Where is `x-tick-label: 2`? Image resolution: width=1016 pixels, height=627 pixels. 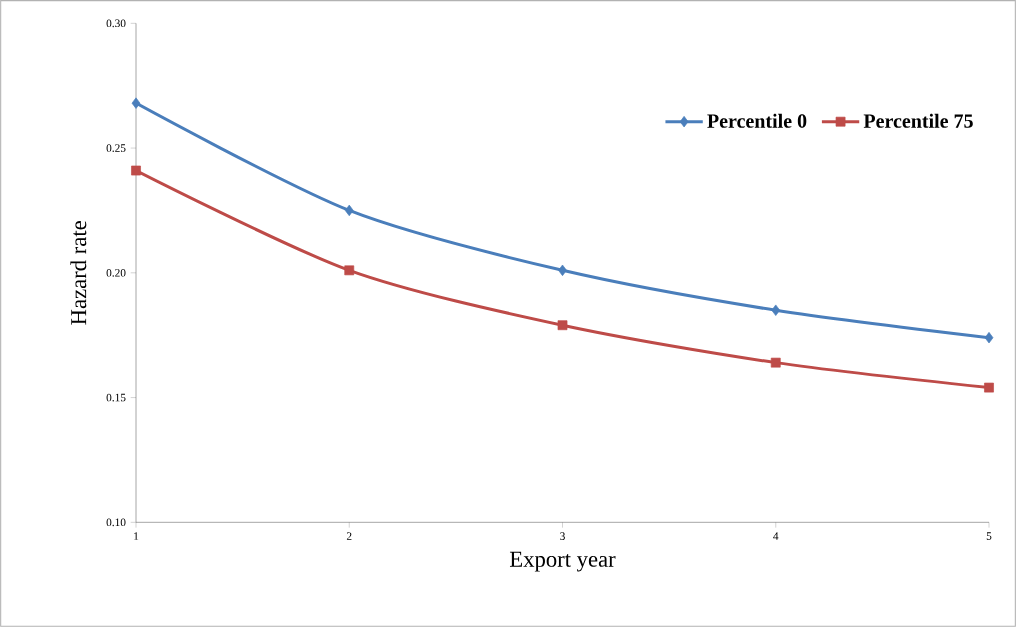 x-tick-label: 2 is located at coordinates (349, 536).